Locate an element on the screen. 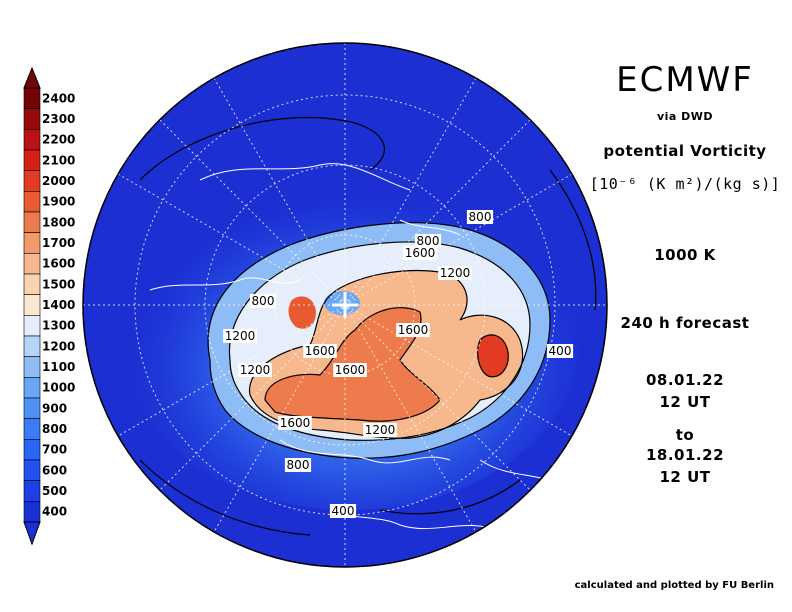 This screenshot has height=612, width=792. colorbar-label: 1500 is located at coordinates (58, 284).